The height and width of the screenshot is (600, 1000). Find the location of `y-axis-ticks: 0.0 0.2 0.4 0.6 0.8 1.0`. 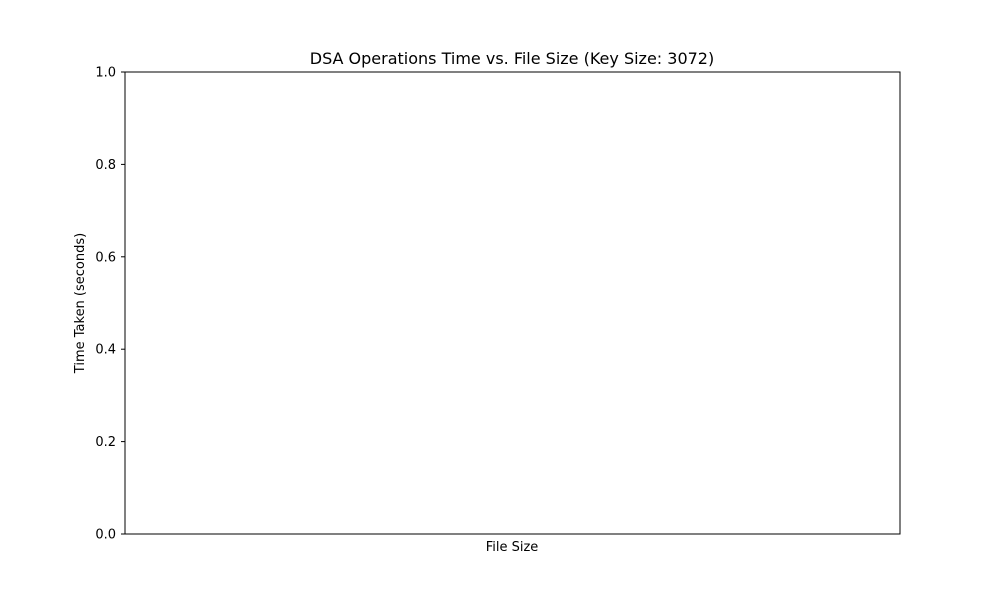

y-axis-ticks: 0.0 0.2 0.4 0.6 0.8 1.0 is located at coordinates (110, 304).